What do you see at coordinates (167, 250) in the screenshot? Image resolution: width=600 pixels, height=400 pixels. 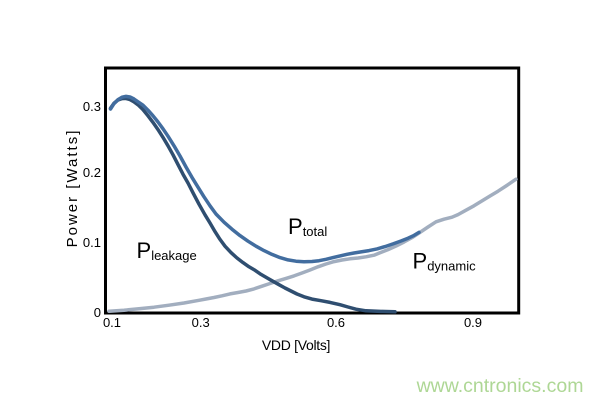 I see `svg-text: Pleakage` at bounding box center [167, 250].